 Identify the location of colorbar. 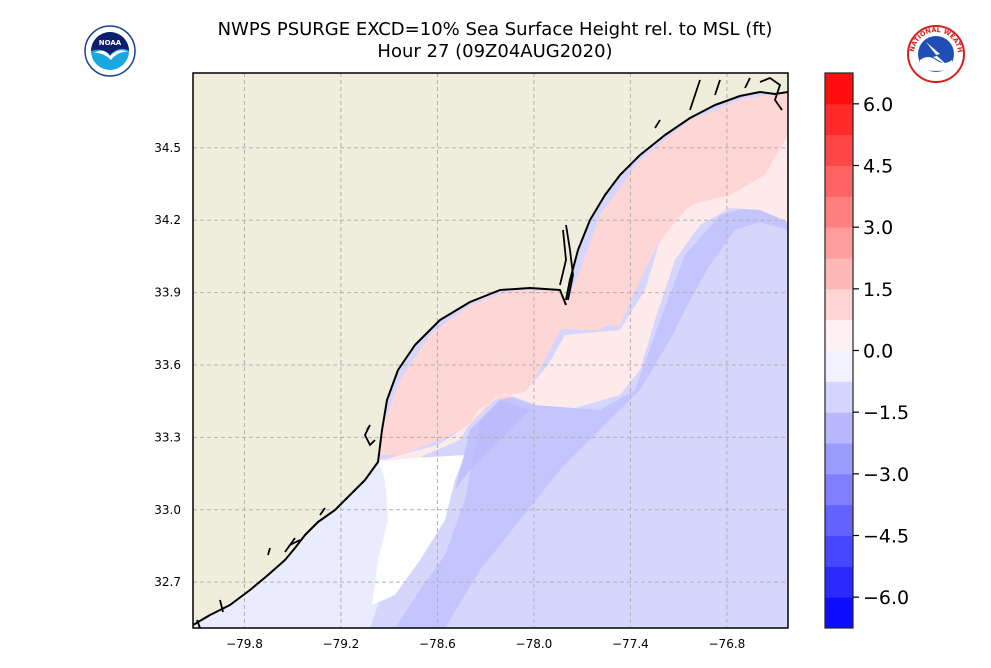
(839, 351).